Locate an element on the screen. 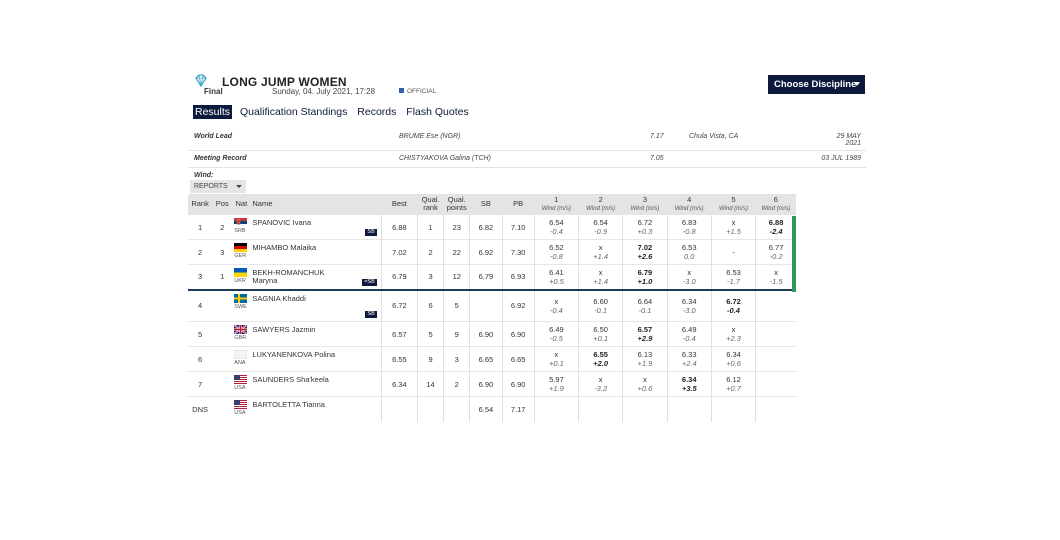 This screenshot has height=540, width=1060. pb-cell: 7.10 is located at coordinates (518, 227).